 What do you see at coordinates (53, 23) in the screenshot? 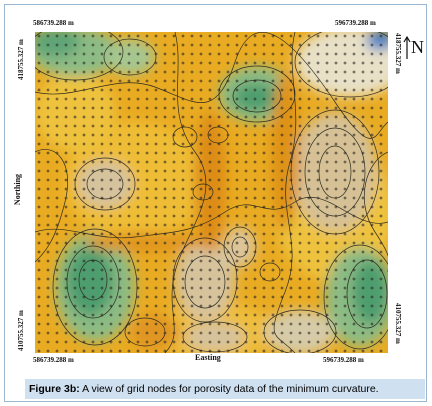
I see `coord-top-left: 586739.288 m` at bounding box center [53, 23].